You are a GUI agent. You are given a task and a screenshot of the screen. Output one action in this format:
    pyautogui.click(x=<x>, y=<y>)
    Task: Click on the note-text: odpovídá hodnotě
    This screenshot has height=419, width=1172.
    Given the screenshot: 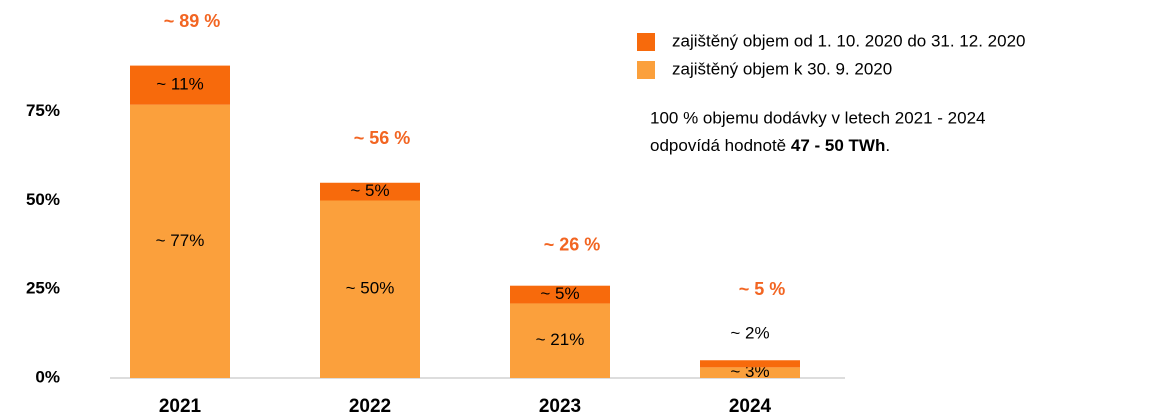 What is the action you would take?
    pyautogui.click(x=720, y=145)
    